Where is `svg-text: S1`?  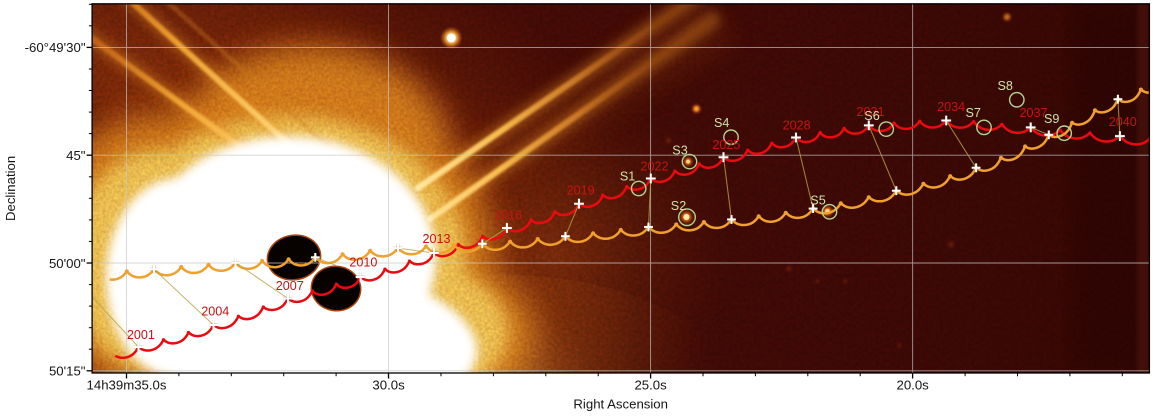
svg-text: S1 is located at coordinates (627, 177).